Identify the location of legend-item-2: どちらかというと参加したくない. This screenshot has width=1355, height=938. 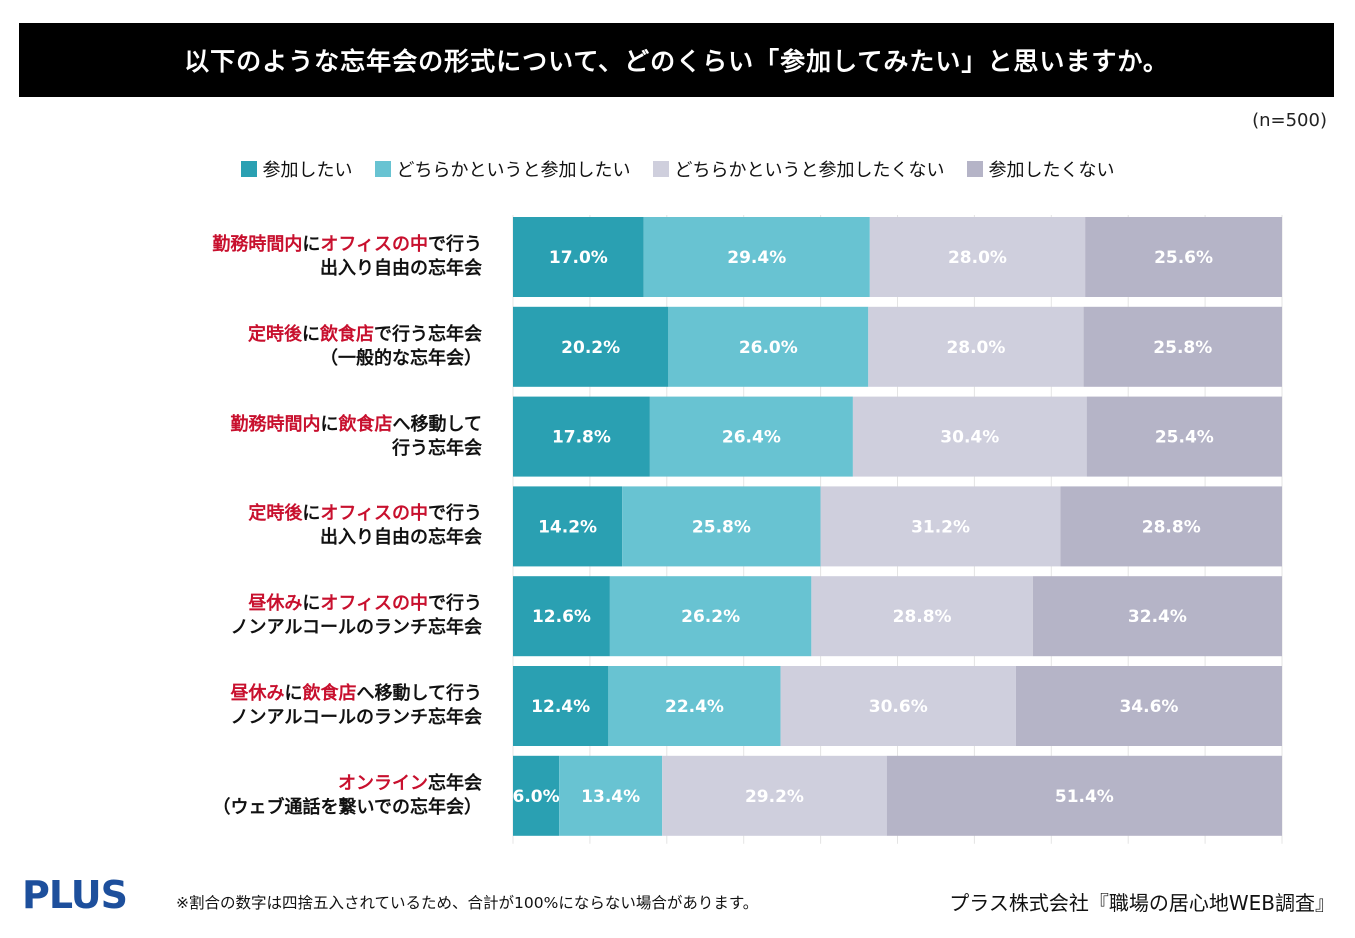
(798, 169).